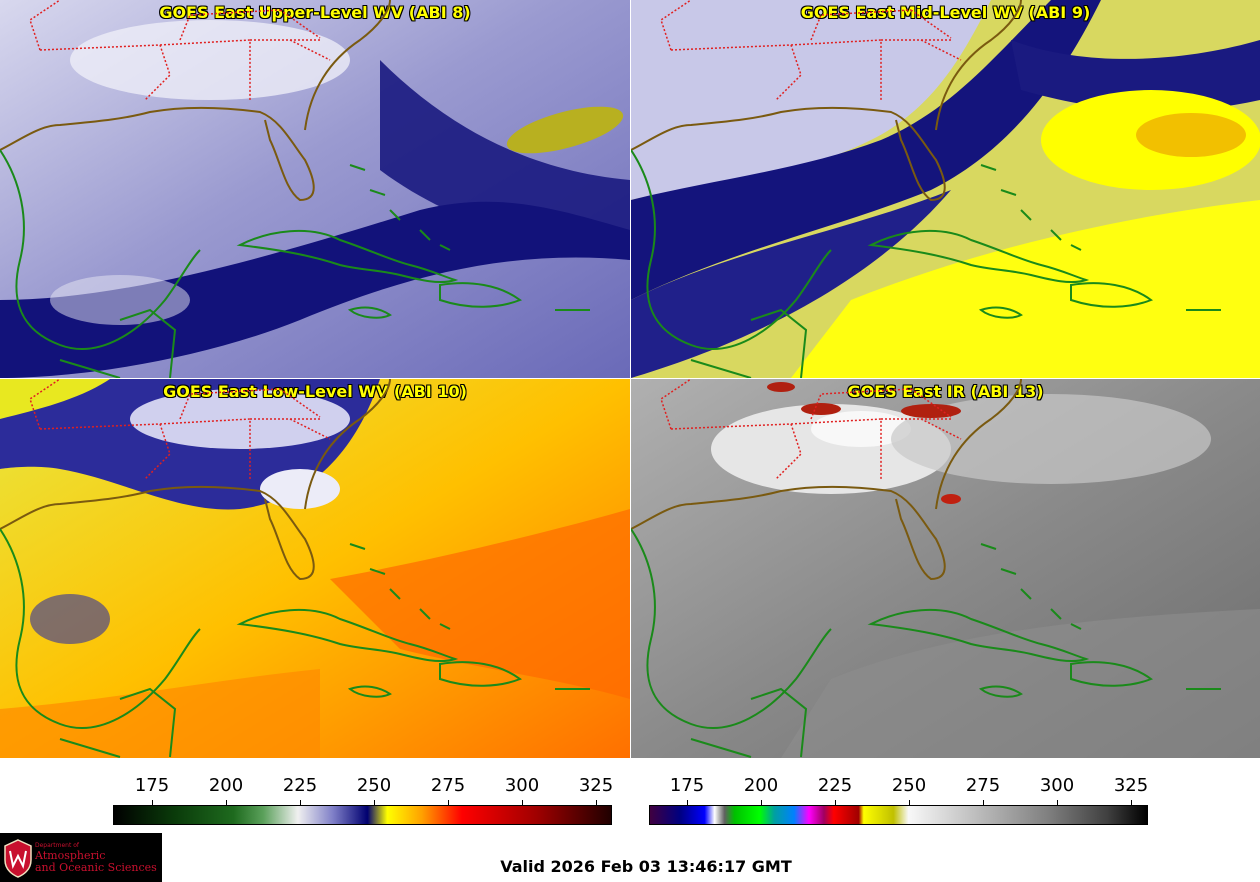  I want to click on panel-title: GOES East Upper-Level WV (ABI 8), so click(315, 12).